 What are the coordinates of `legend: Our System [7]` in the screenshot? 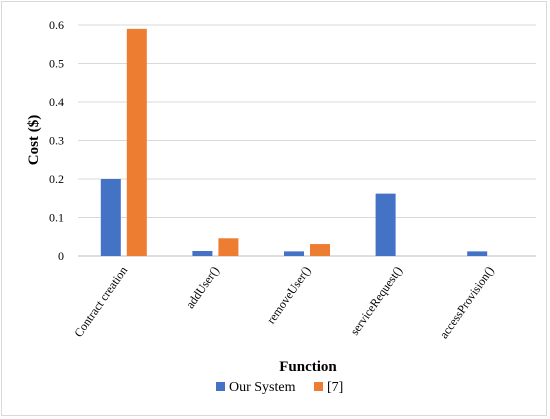 It's located at (279, 387).